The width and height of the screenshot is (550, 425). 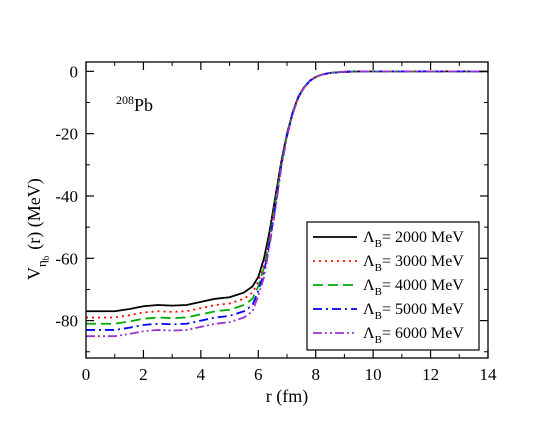 I want to click on y-tick-label: -20, so click(x=66, y=134).